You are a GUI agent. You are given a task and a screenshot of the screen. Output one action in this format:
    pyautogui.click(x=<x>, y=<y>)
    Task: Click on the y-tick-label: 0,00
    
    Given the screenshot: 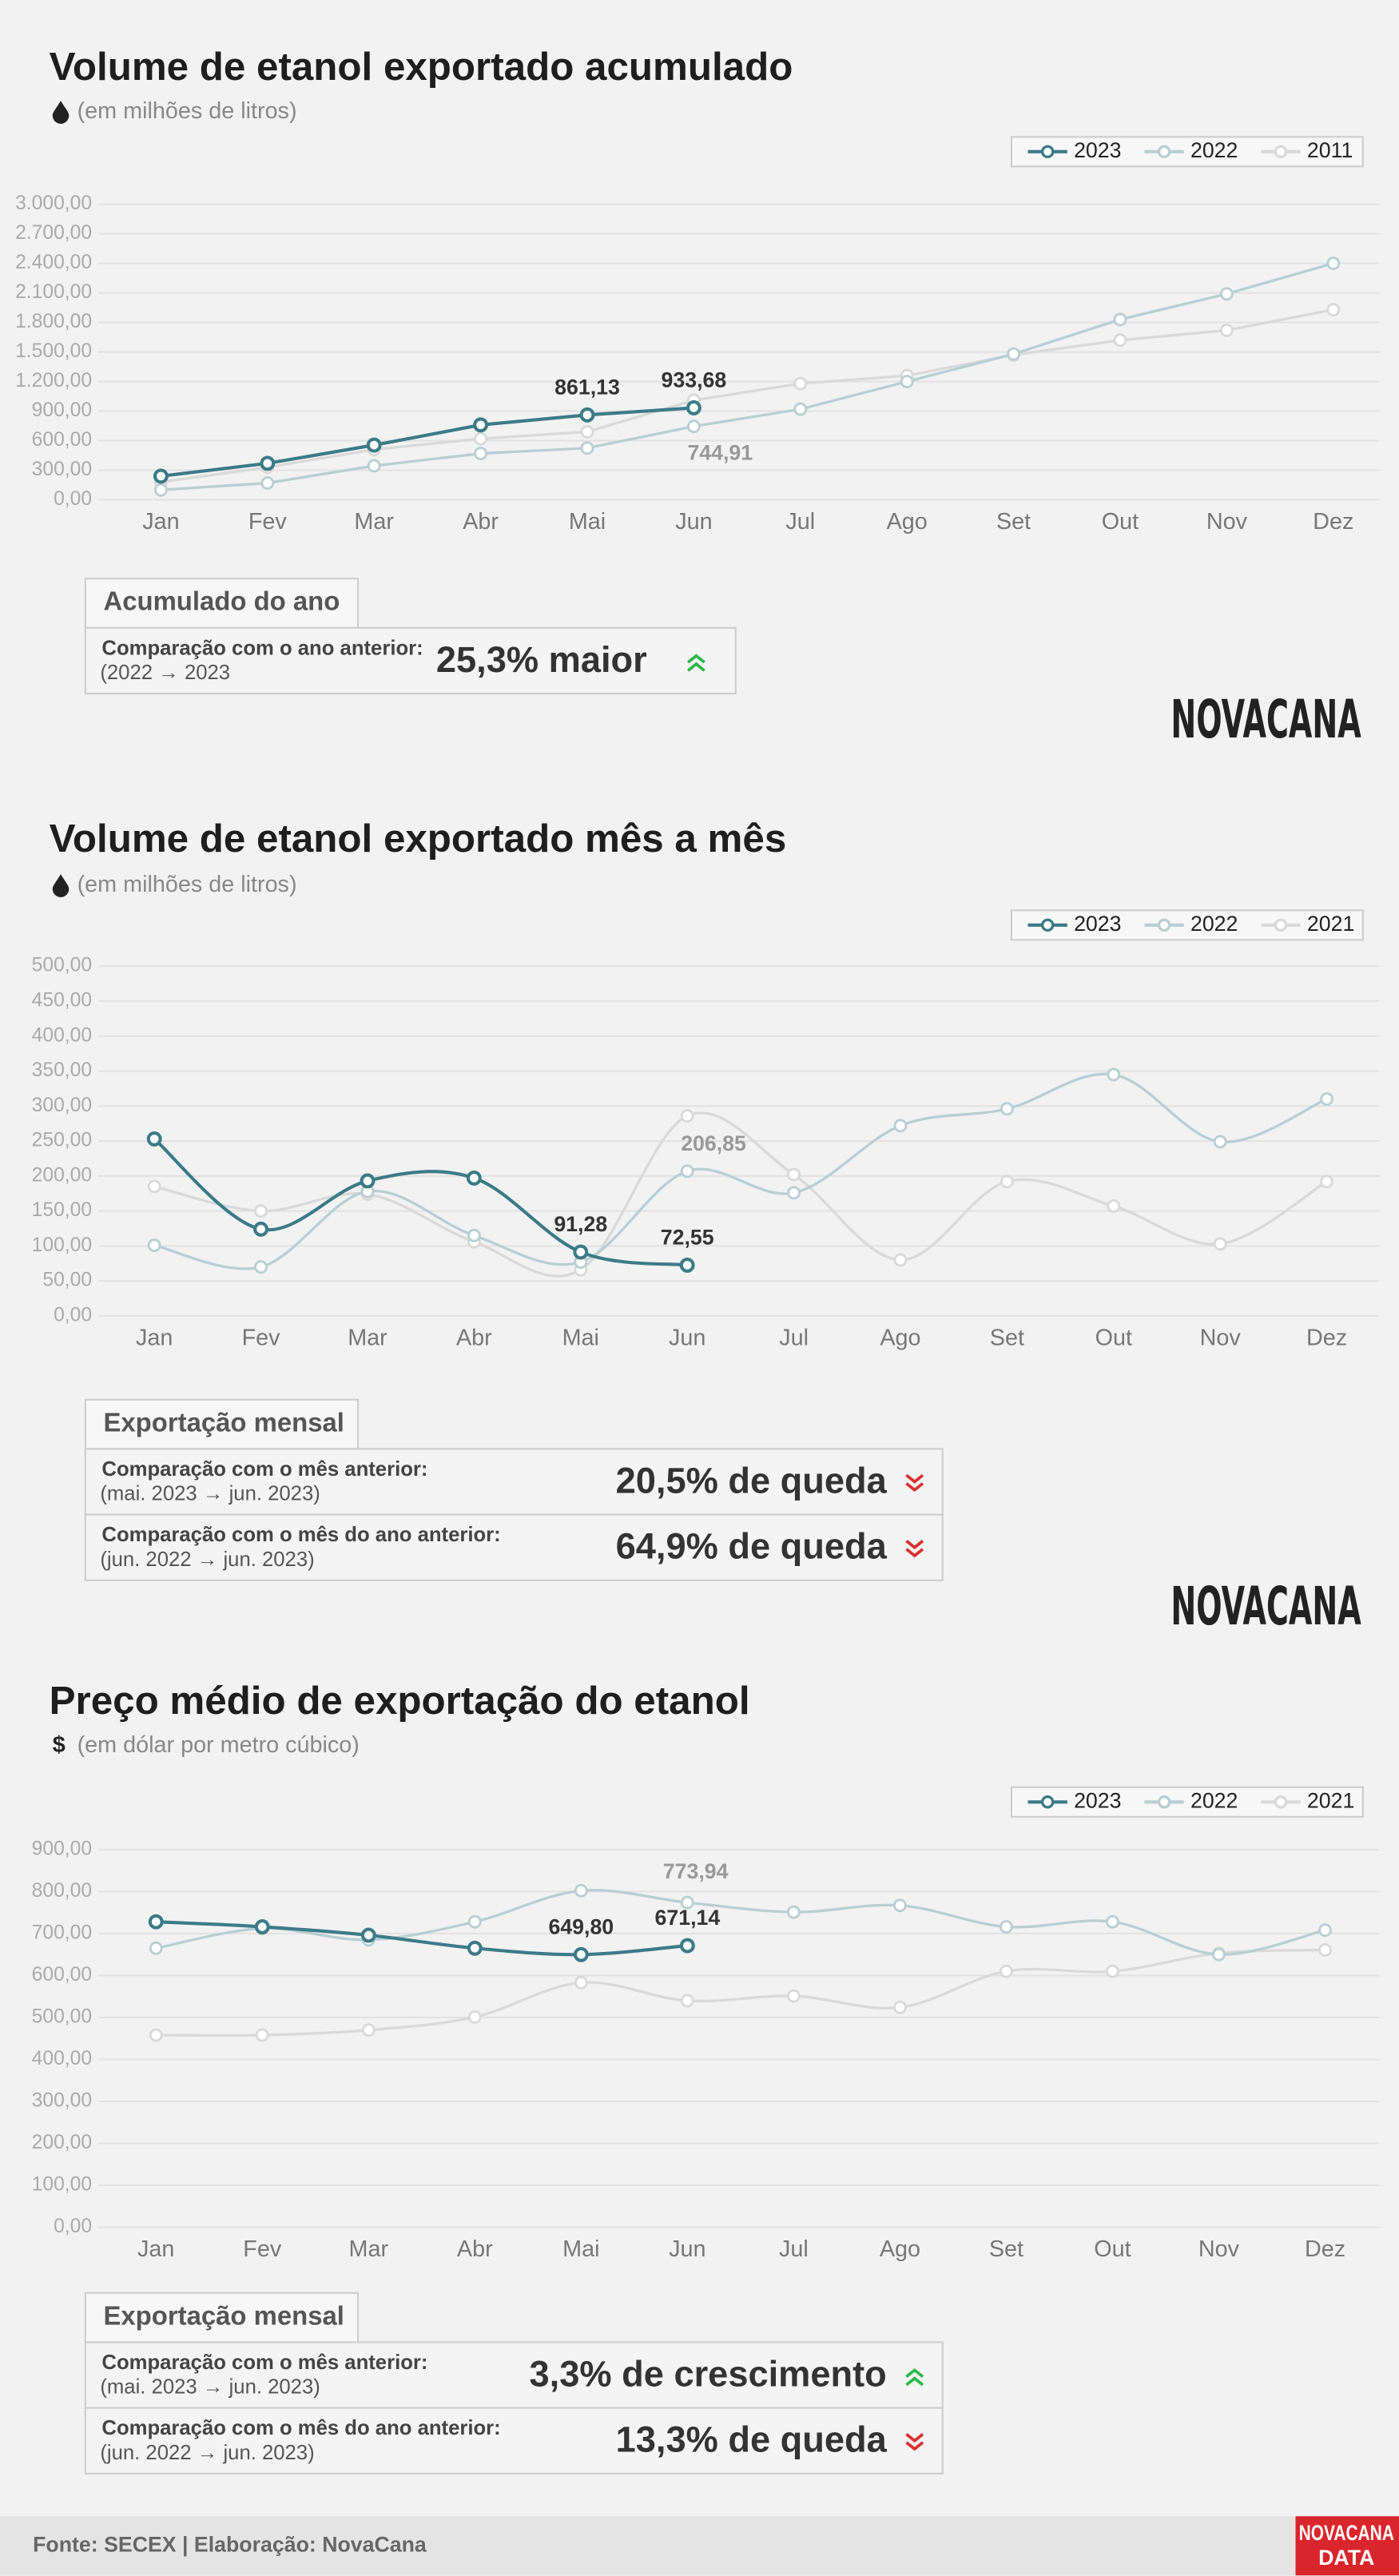 What is the action you would take?
    pyautogui.click(x=73, y=1315)
    